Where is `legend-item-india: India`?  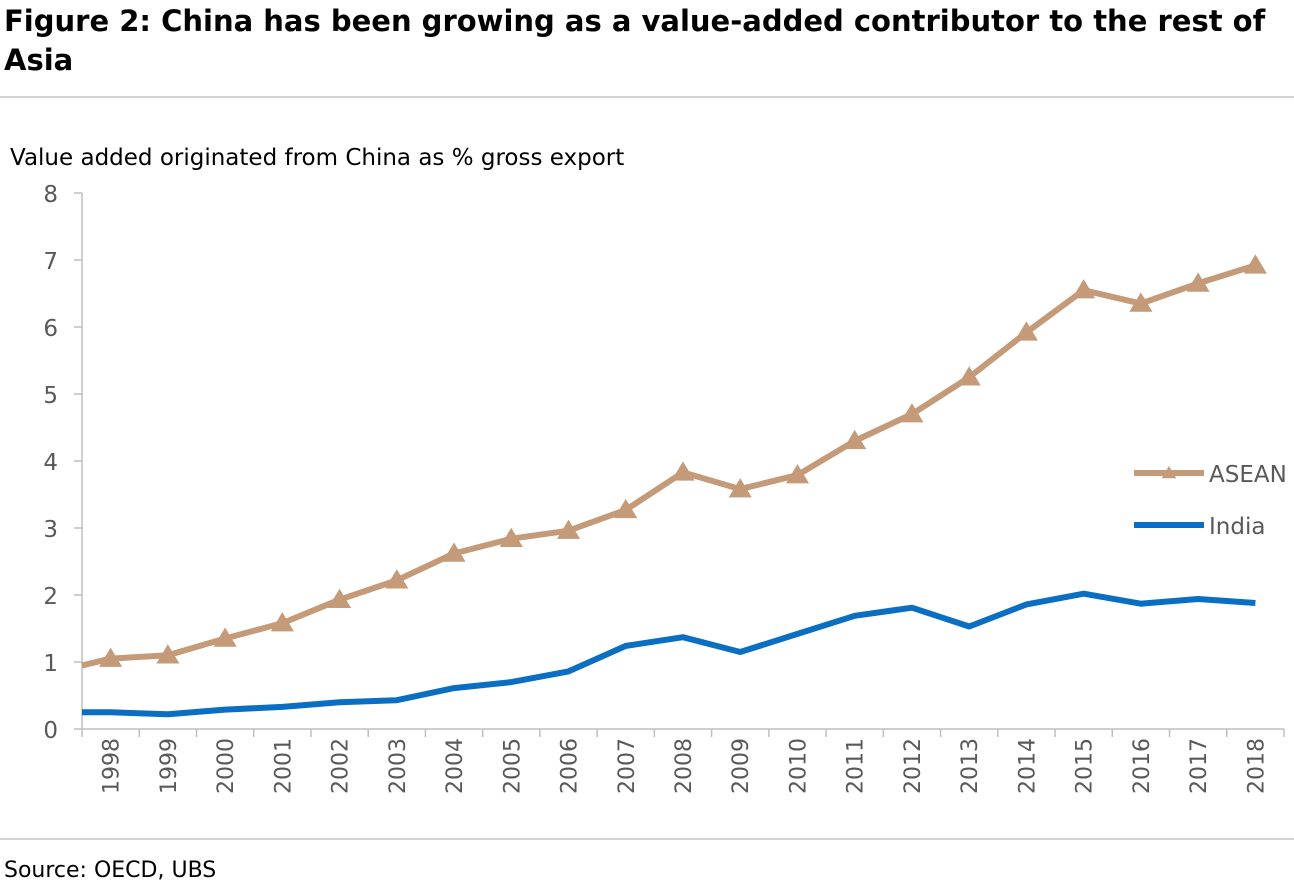
legend-item-india: India is located at coordinates (1199, 527).